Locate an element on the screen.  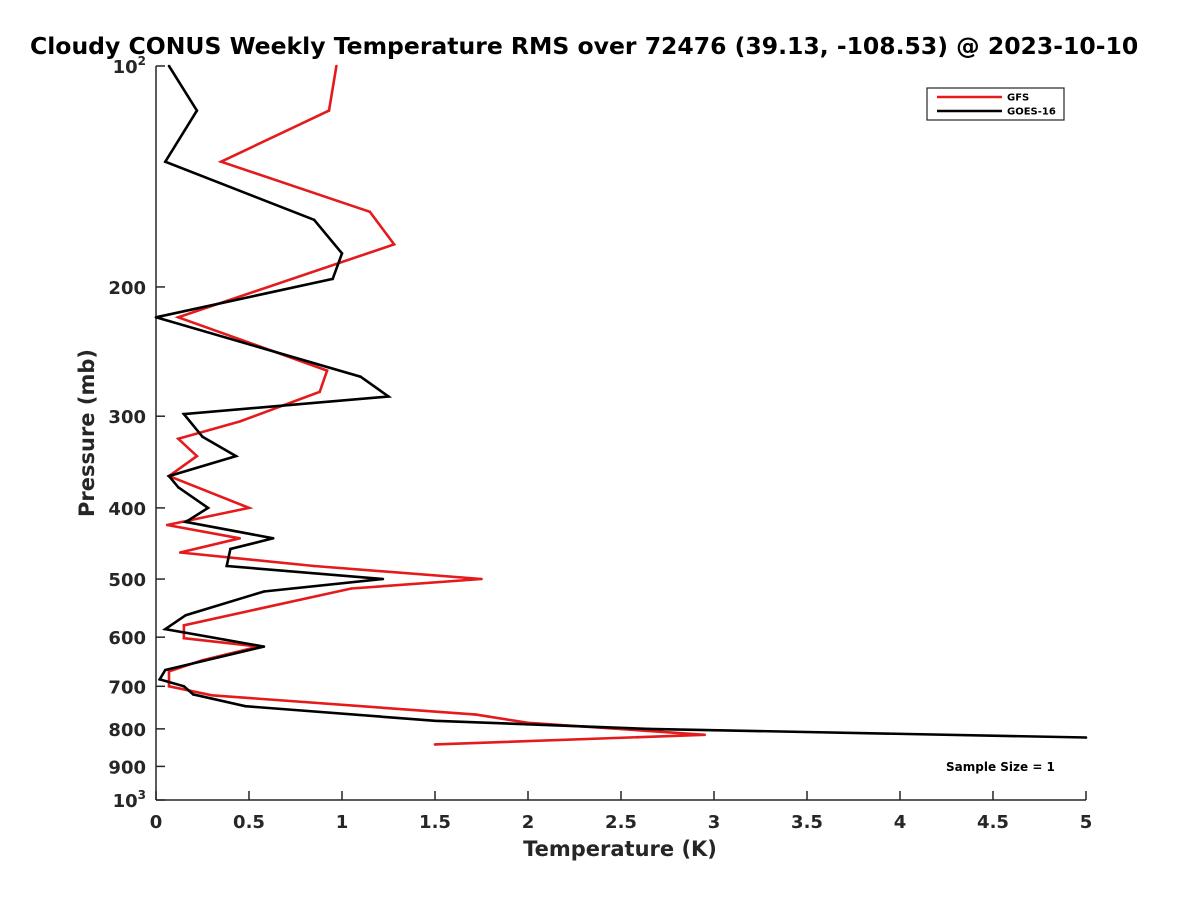
sample-size-note: Sample Size = 1 is located at coordinates (1000, 767).